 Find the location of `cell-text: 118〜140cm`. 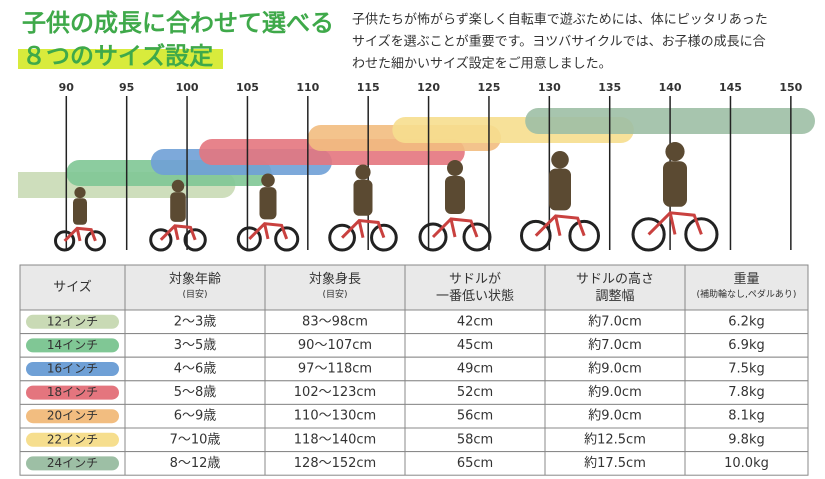

cell-text: 118〜140cm is located at coordinates (335, 439).